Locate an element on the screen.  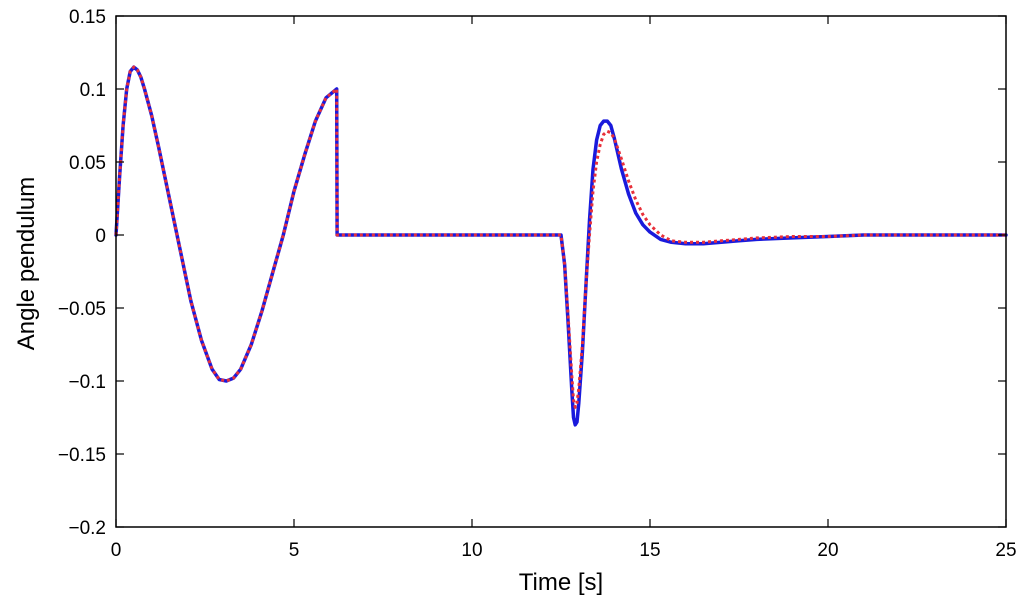
y-tick-label: 0.05 is located at coordinates (87, 163).